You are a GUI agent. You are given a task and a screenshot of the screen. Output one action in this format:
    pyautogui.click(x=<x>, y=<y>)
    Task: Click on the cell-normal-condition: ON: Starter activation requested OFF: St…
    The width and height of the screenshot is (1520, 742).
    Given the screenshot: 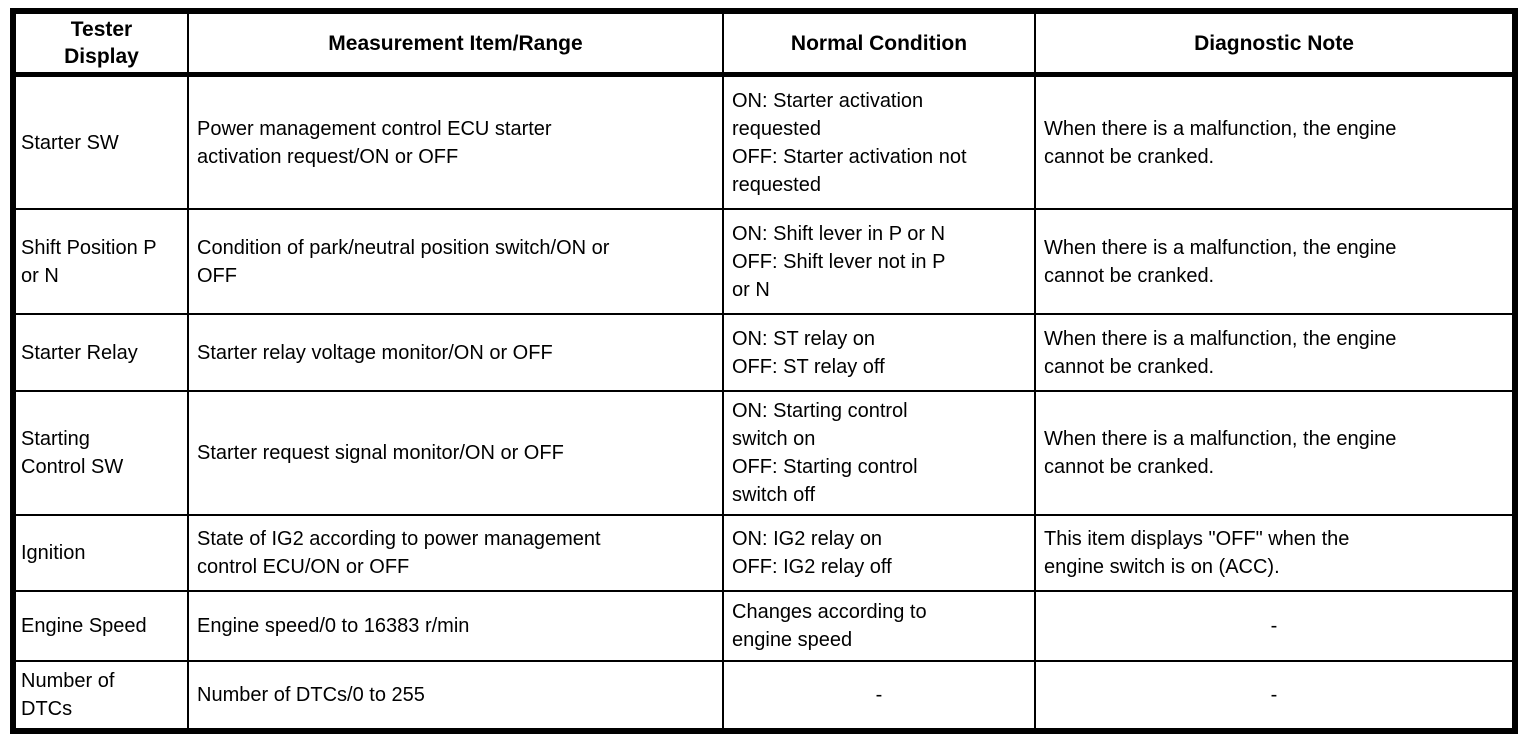 What is the action you would take?
    pyautogui.click(x=879, y=142)
    